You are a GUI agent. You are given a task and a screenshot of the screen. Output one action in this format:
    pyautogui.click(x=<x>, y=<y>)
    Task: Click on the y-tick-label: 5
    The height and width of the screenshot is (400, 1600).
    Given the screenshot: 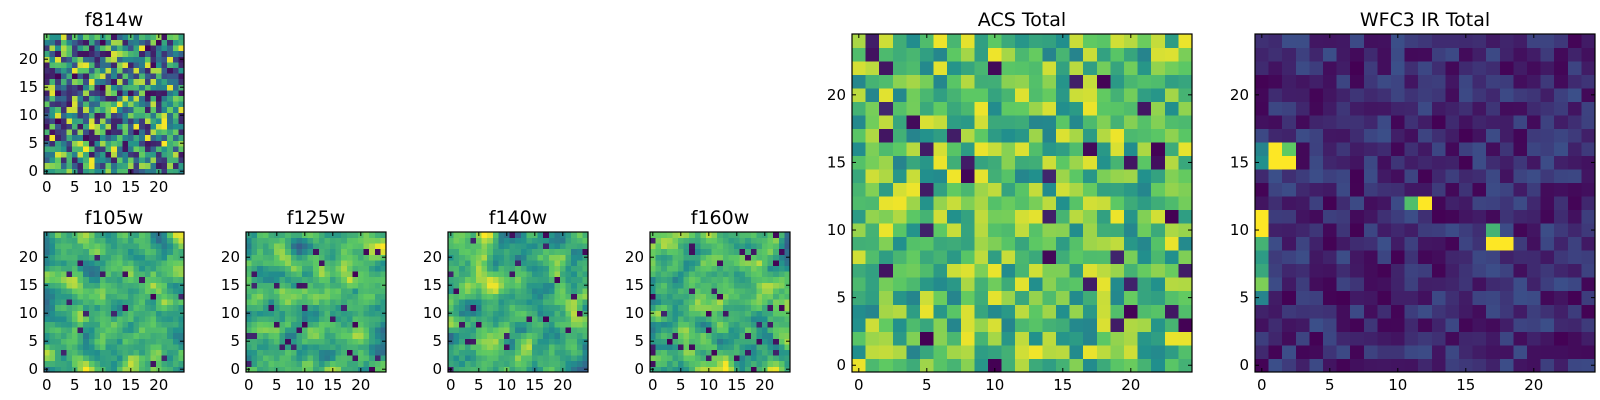 What is the action you would take?
    pyautogui.click(x=437, y=341)
    